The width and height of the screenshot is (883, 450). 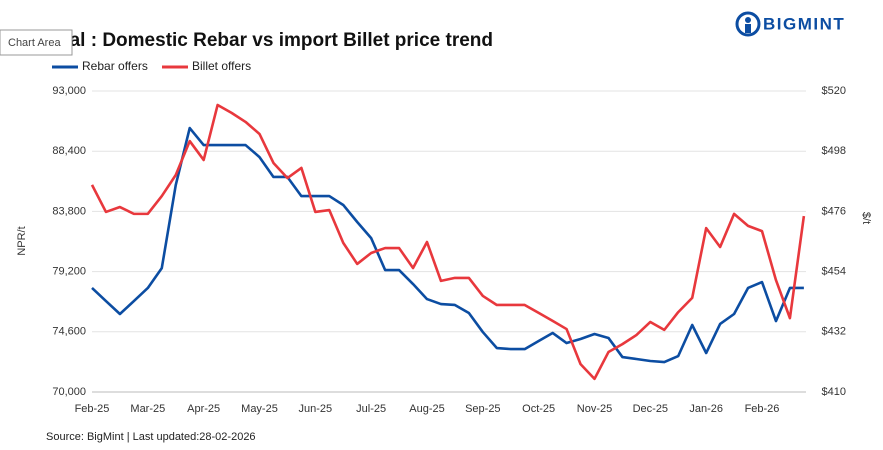 I want to click on y2-axis-label: $/t, so click(x=866, y=218).